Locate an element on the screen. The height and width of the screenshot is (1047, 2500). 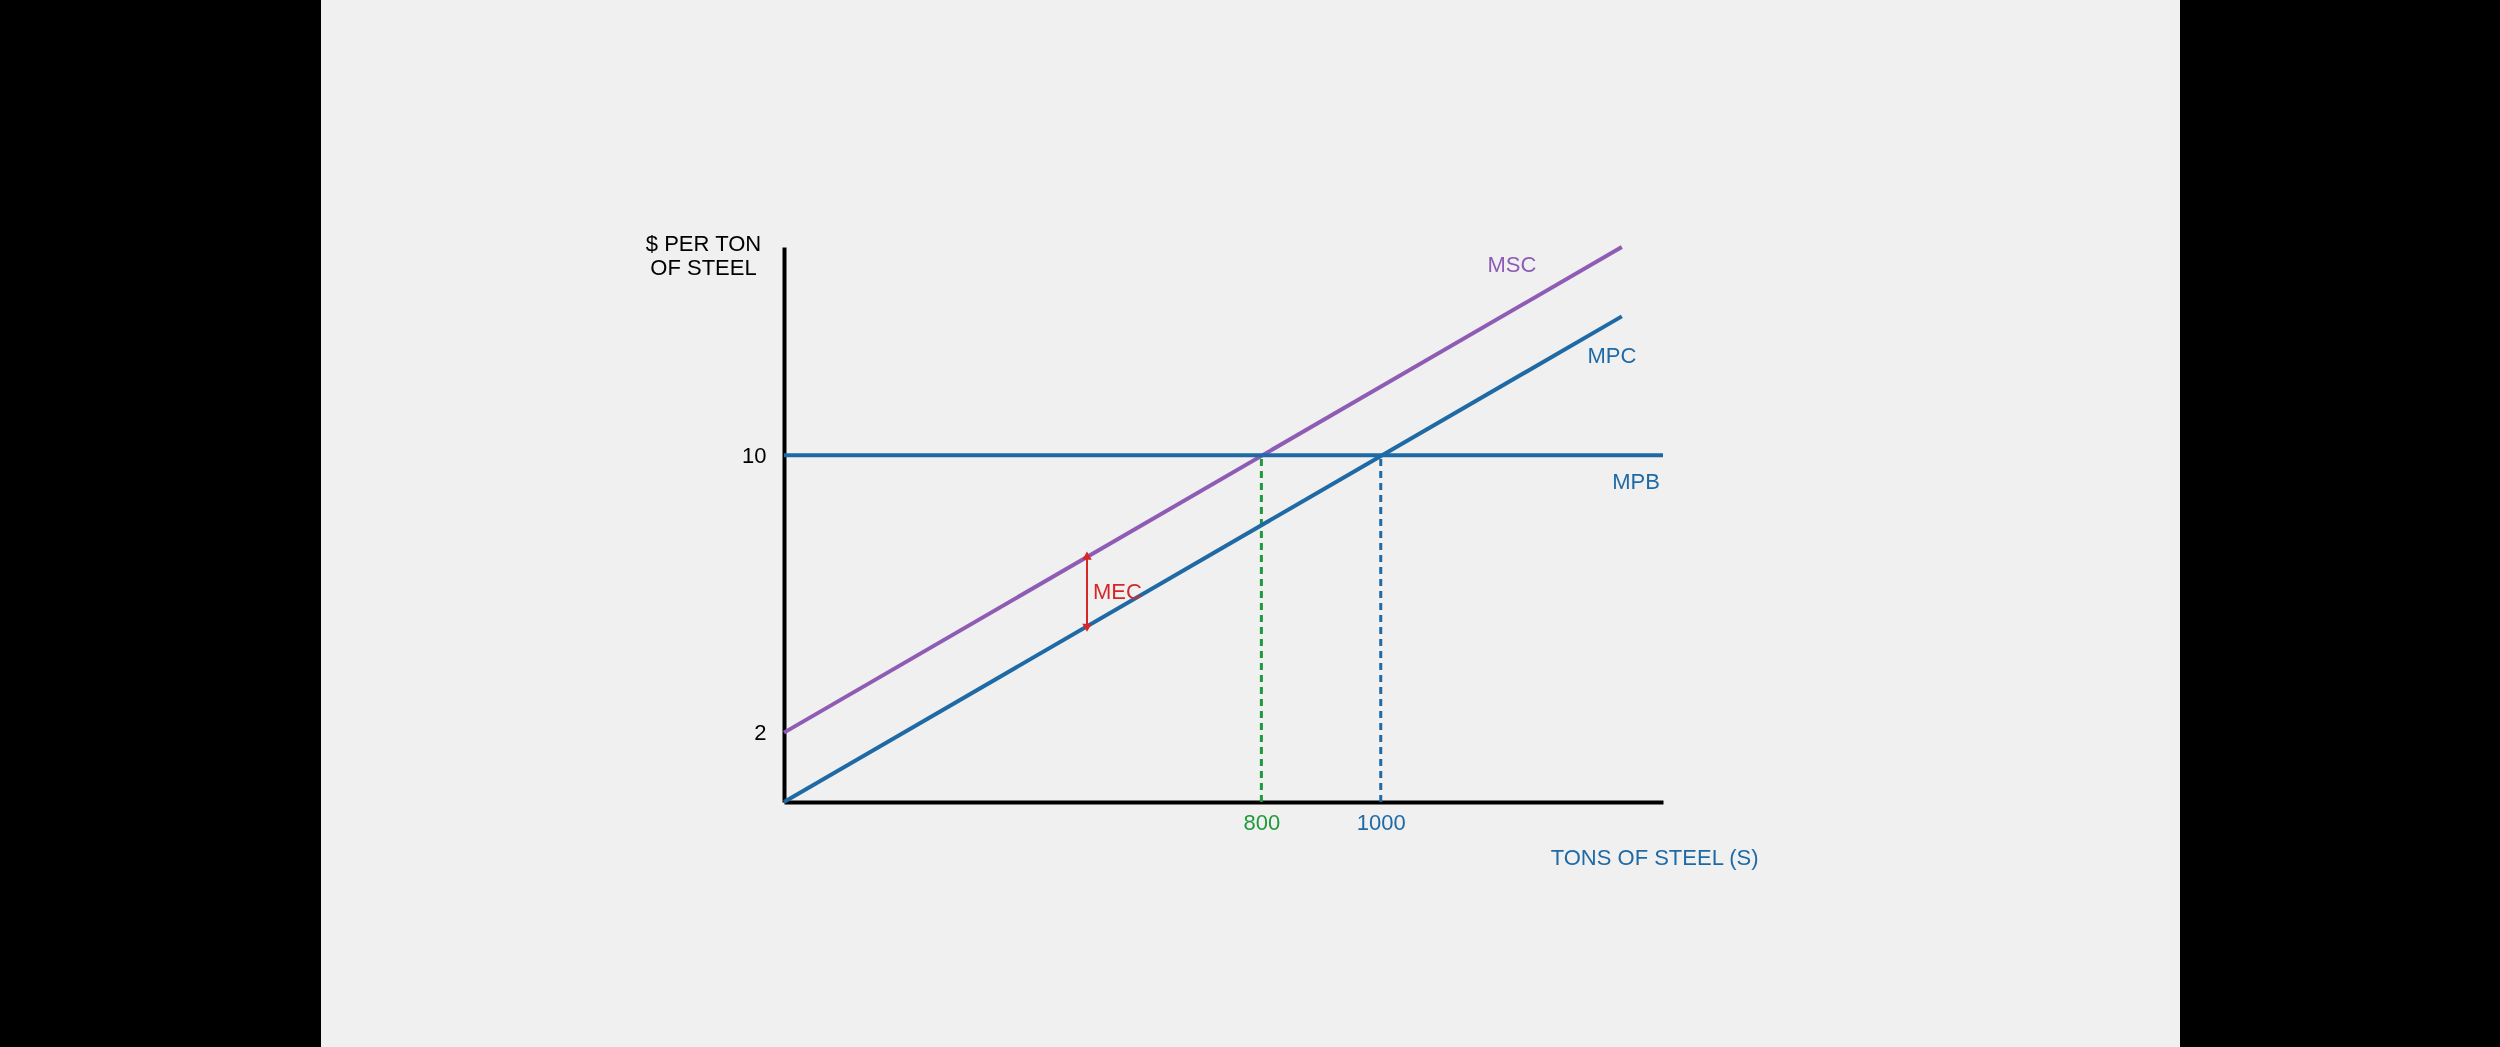
x-tick-label: 1000 is located at coordinates (1381, 822).